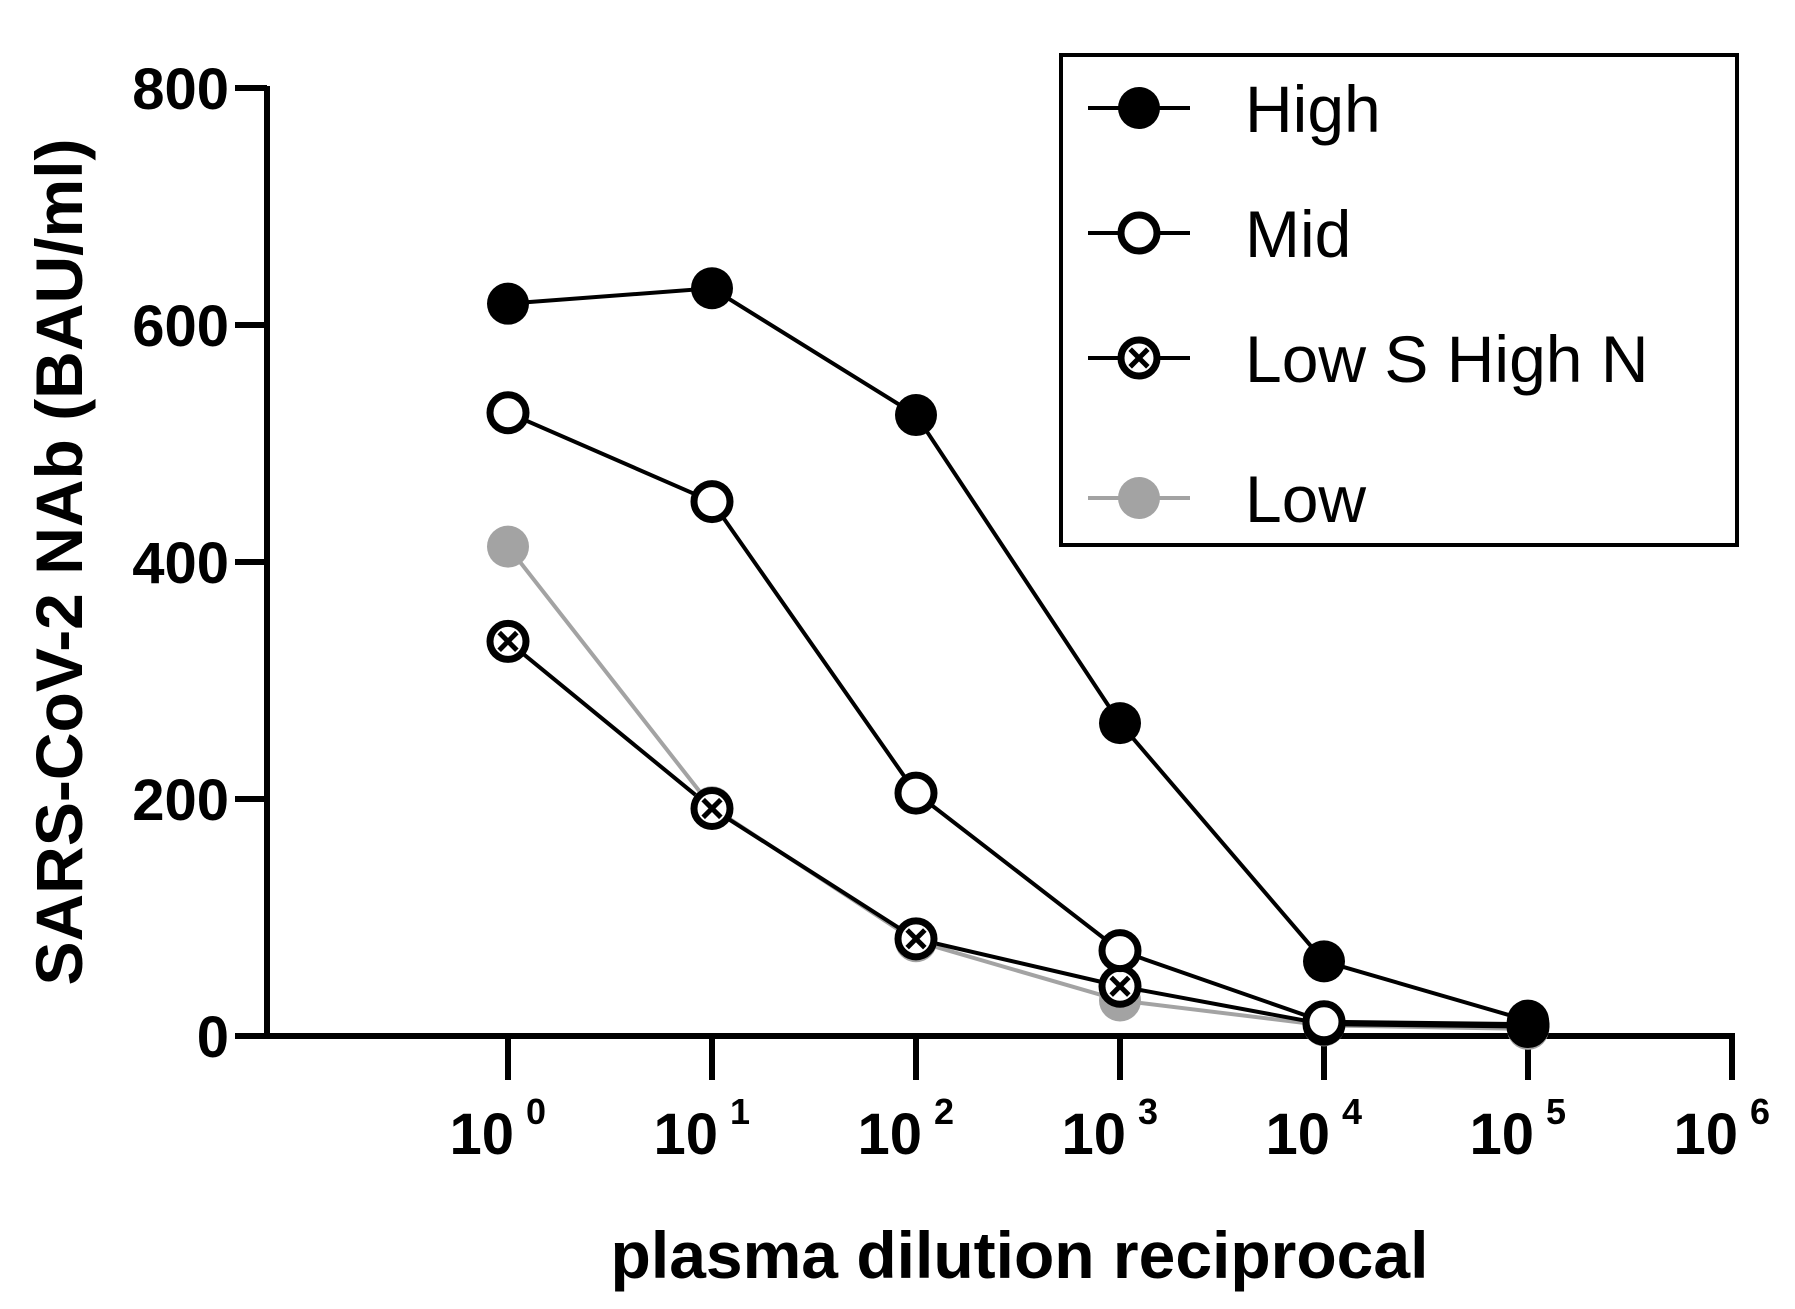 The width and height of the screenshot is (1795, 1309). I want to click on x-tick-exponent: 1, so click(740, 1111).